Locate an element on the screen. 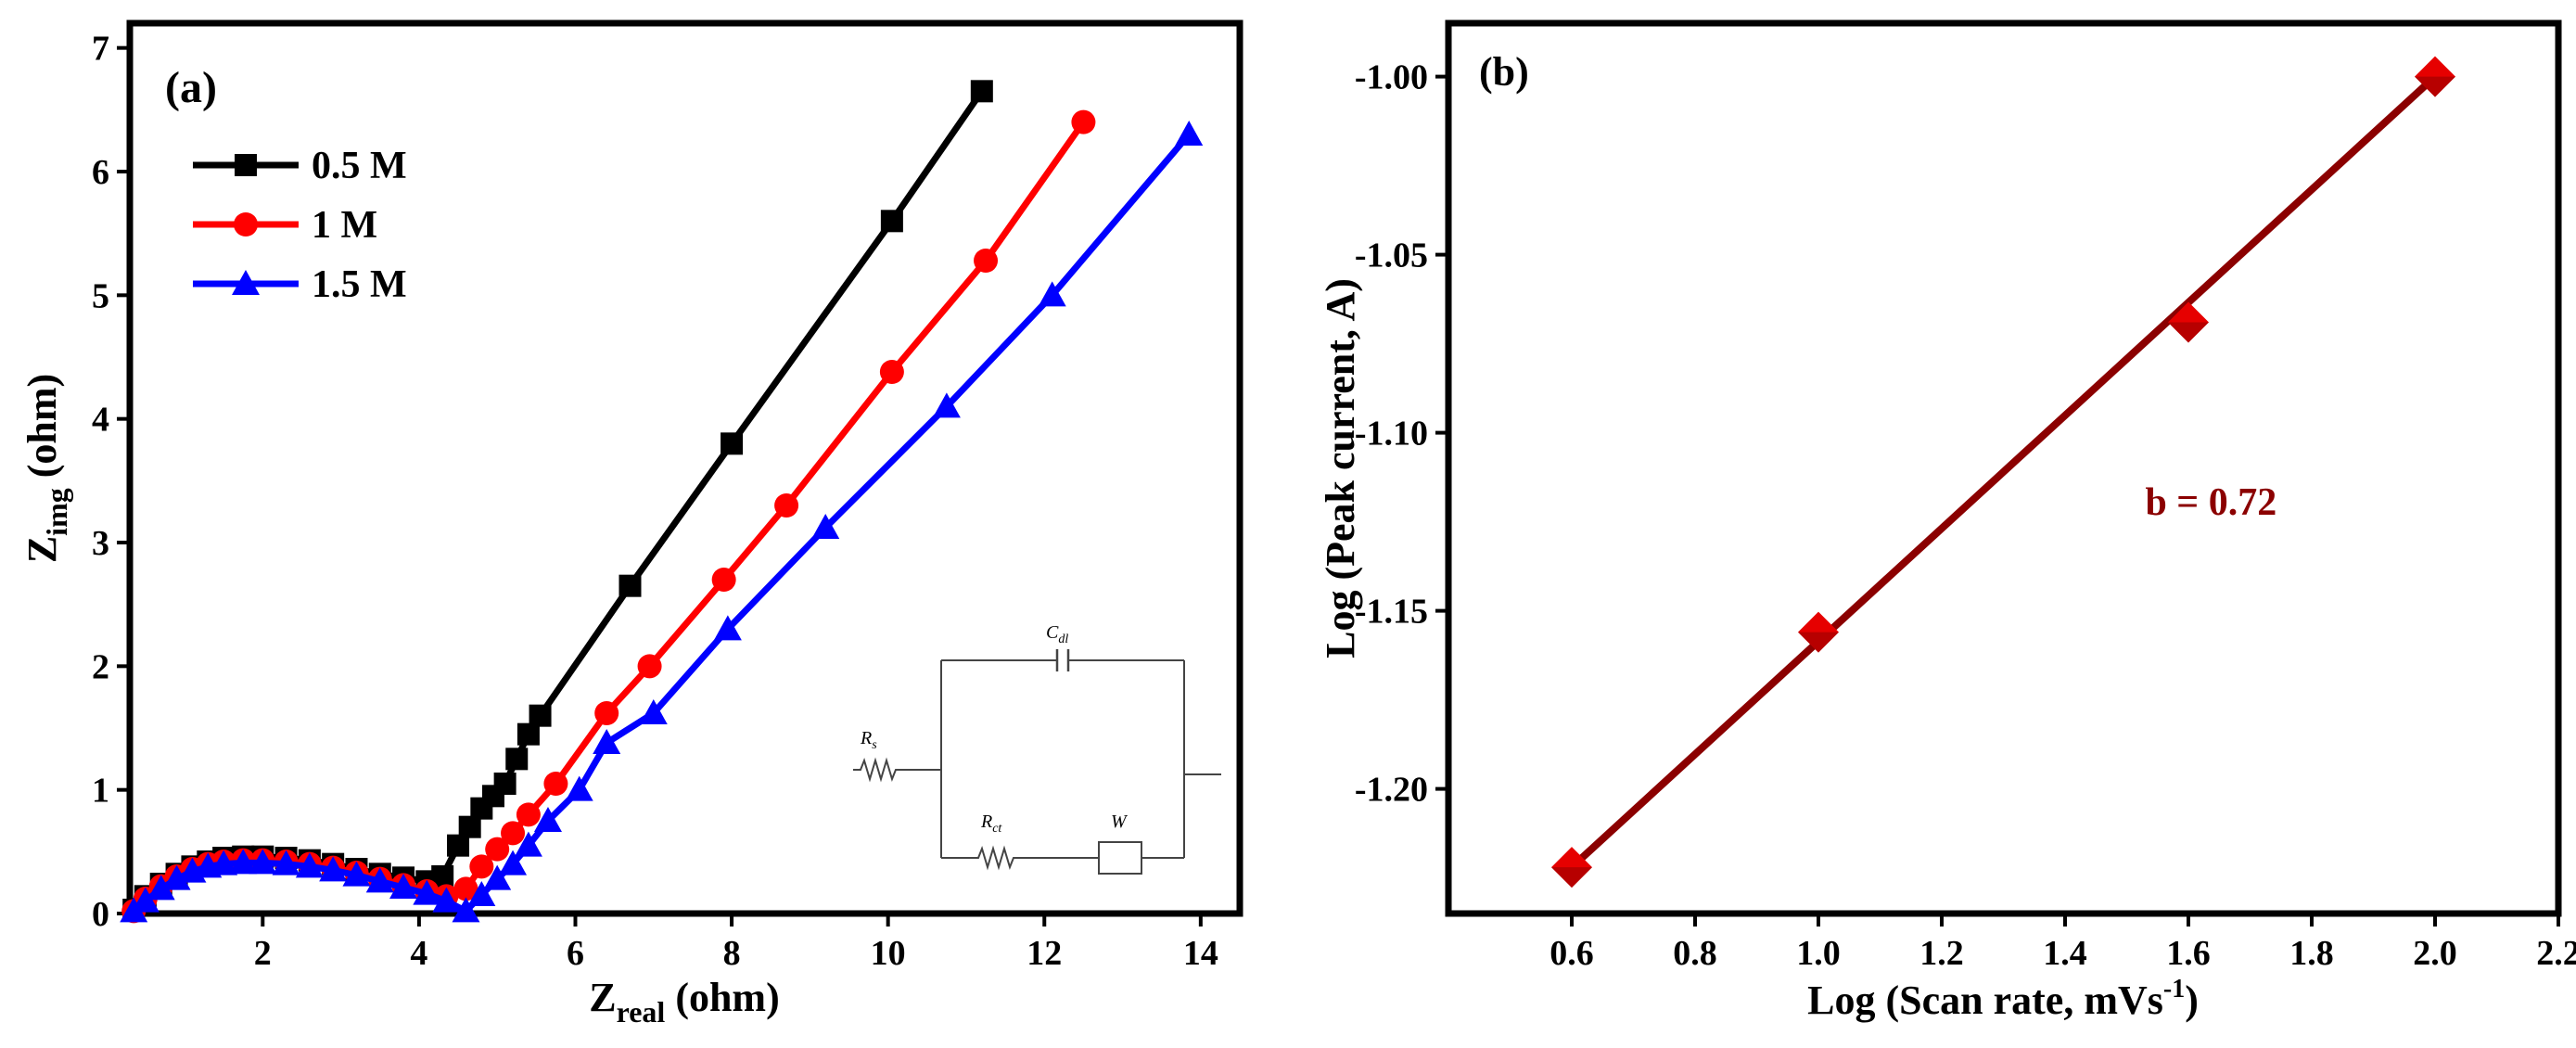 This screenshot has height=1048, width=2576. panel-b-y-tick-label: -1.00 is located at coordinates (1391, 78).